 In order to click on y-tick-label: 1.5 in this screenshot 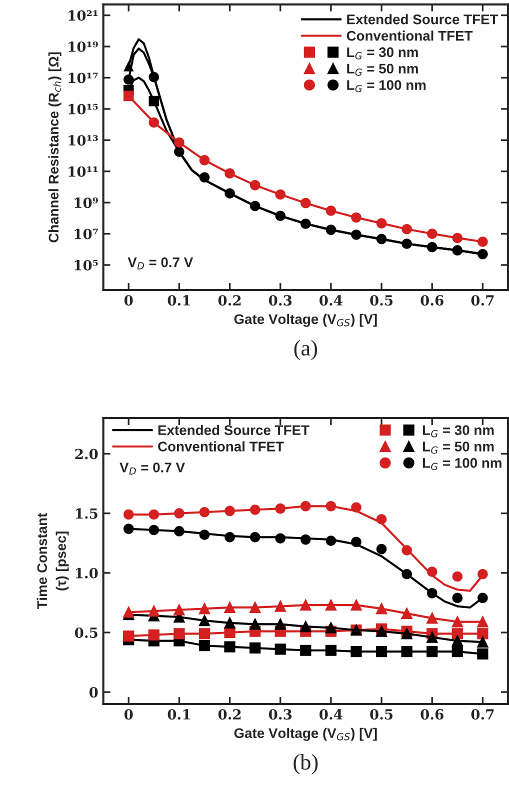, I will do `click(87, 513)`.